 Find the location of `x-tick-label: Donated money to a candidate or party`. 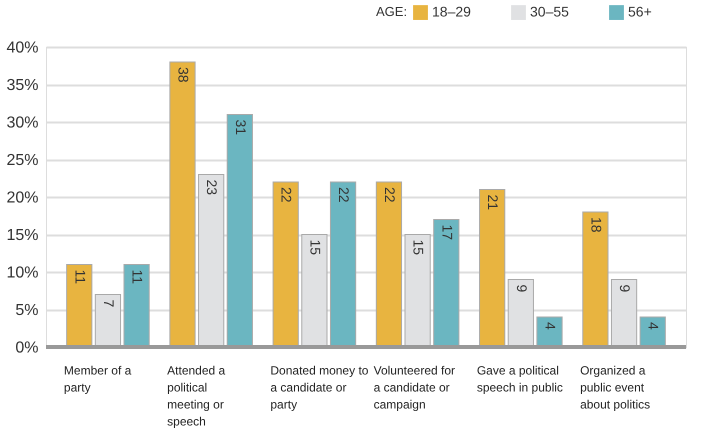

x-tick-label: Donated money to a candidate or party is located at coordinates (319, 388).